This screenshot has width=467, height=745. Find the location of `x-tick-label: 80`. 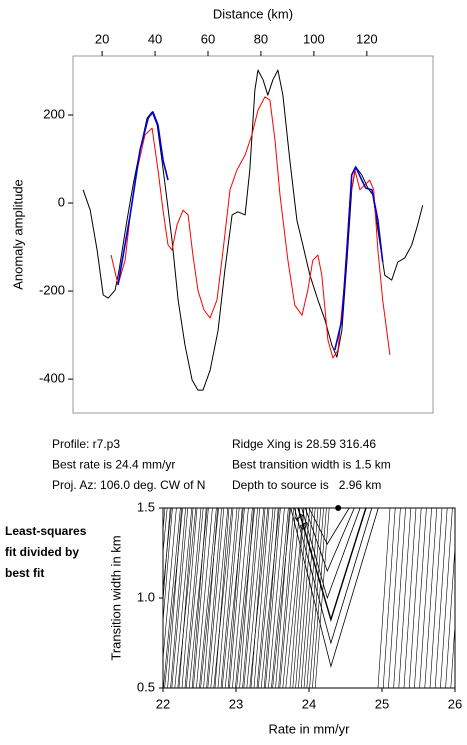

x-tick-label: 80 is located at coordinates (261, 38).